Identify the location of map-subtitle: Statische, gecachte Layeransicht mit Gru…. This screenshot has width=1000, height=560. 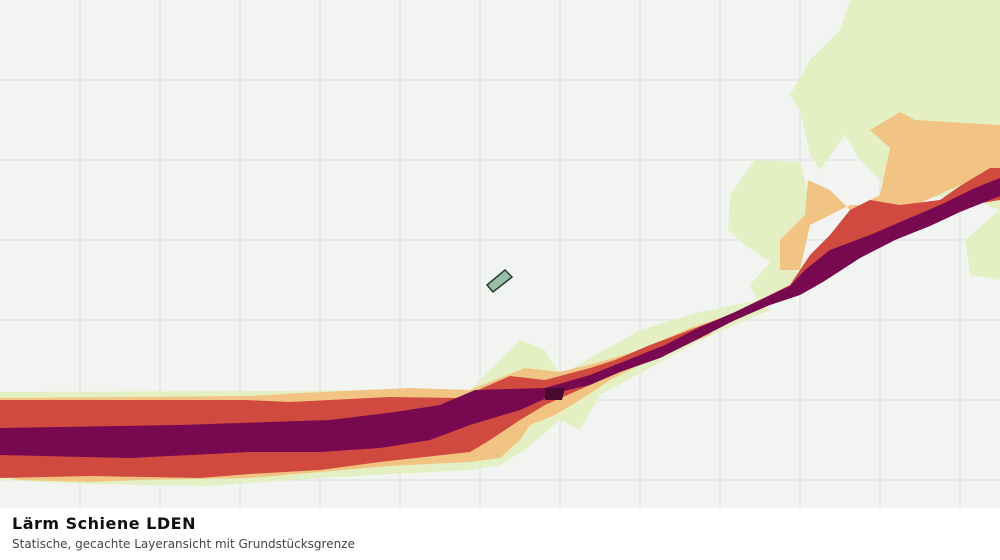
(183, 544).